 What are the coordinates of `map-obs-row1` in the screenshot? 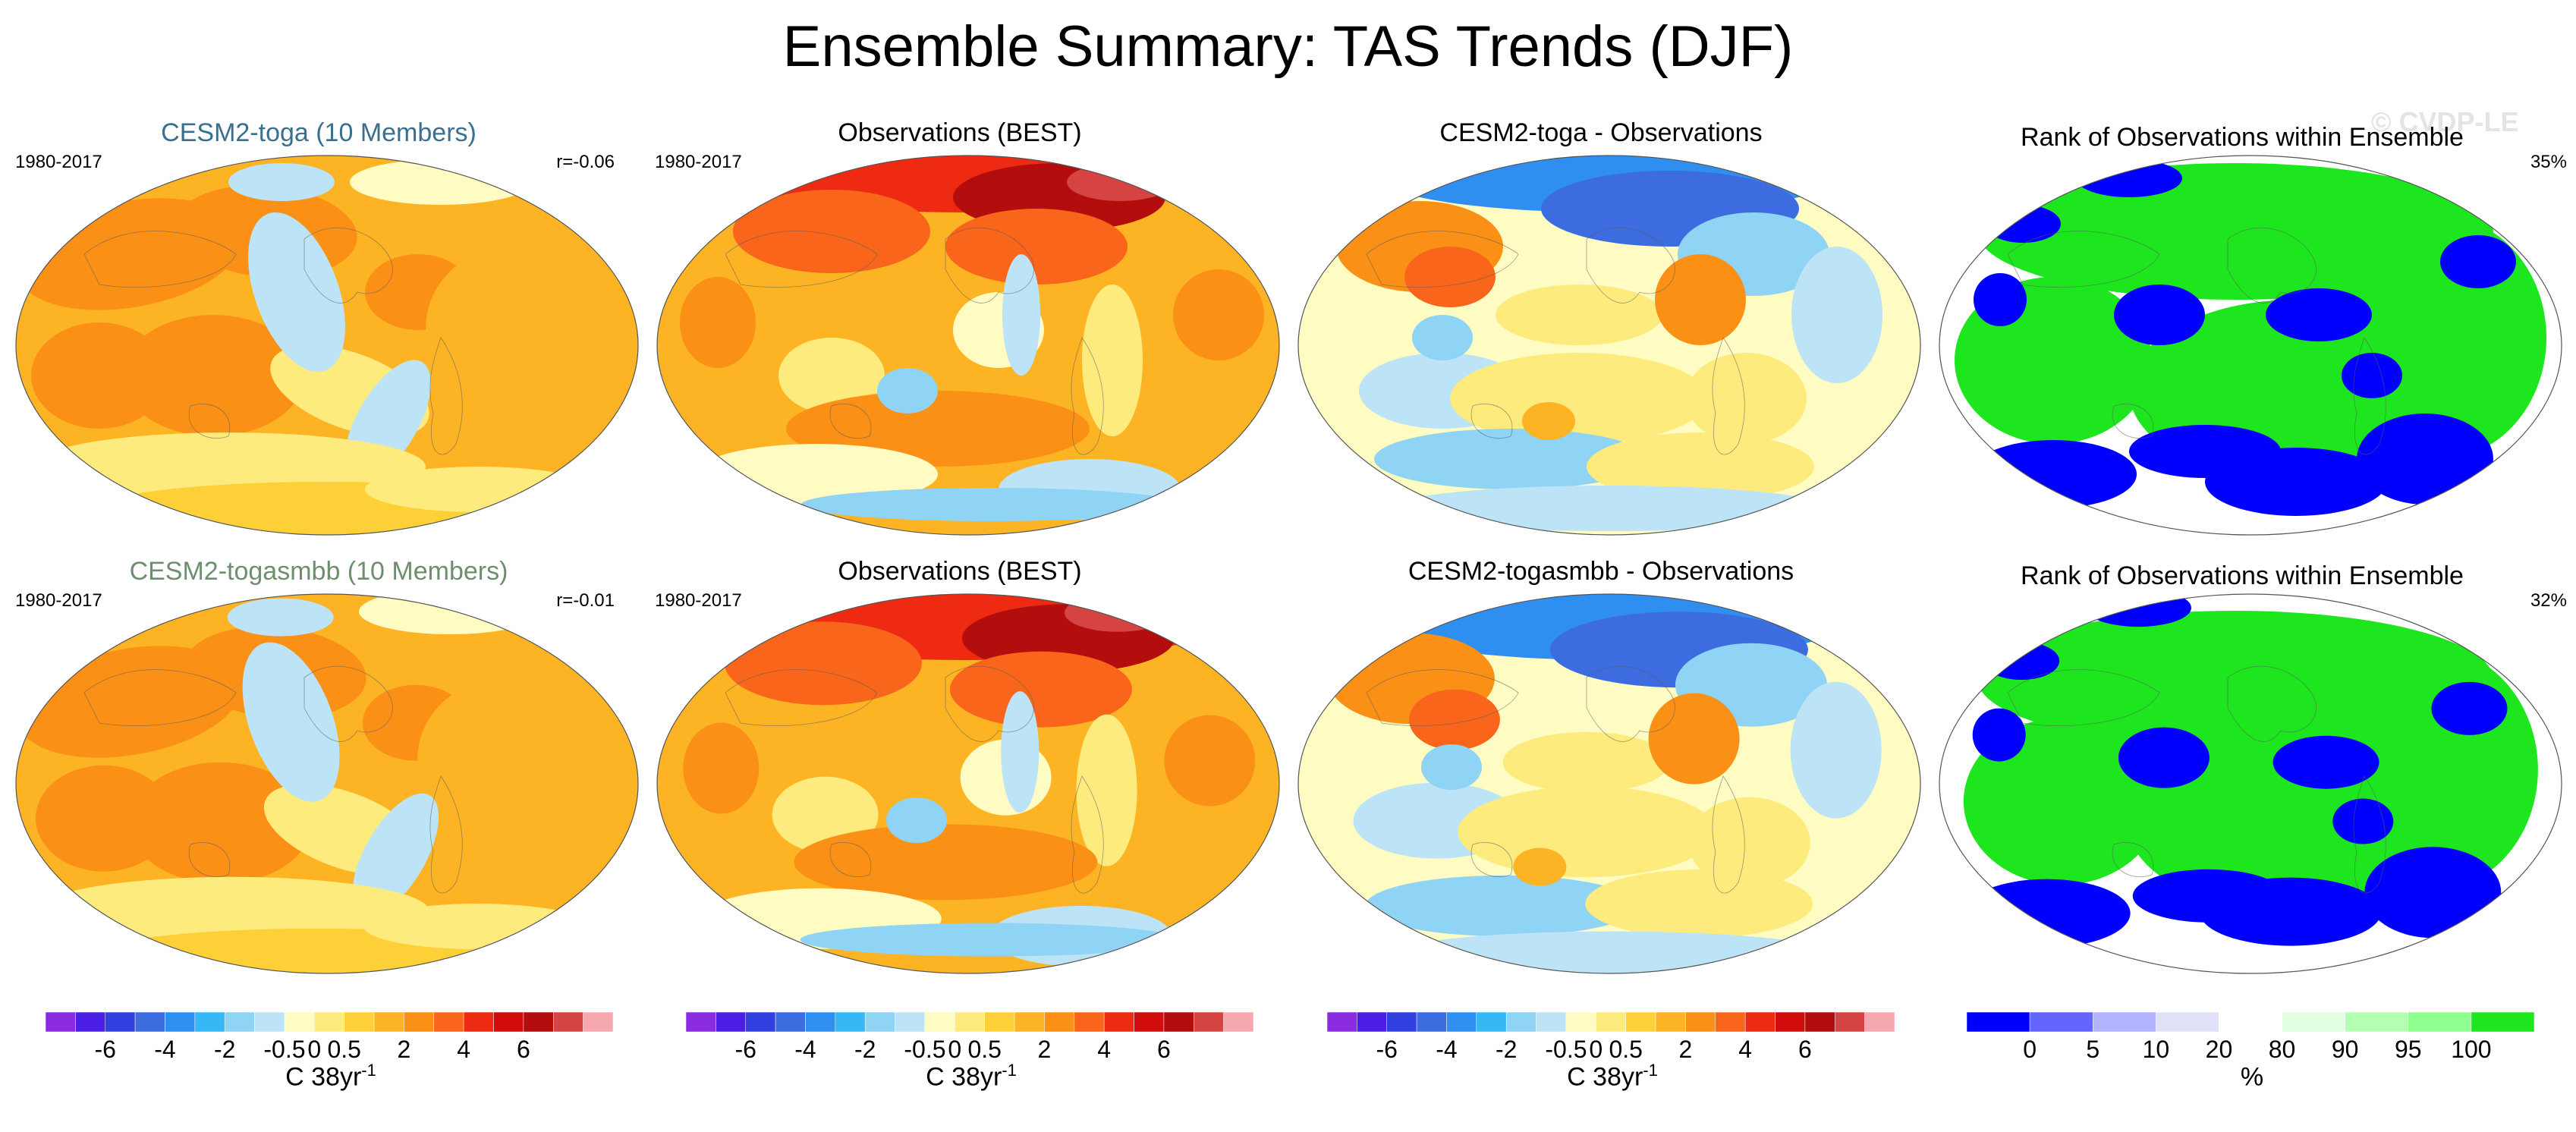 It's located at (968, 345).